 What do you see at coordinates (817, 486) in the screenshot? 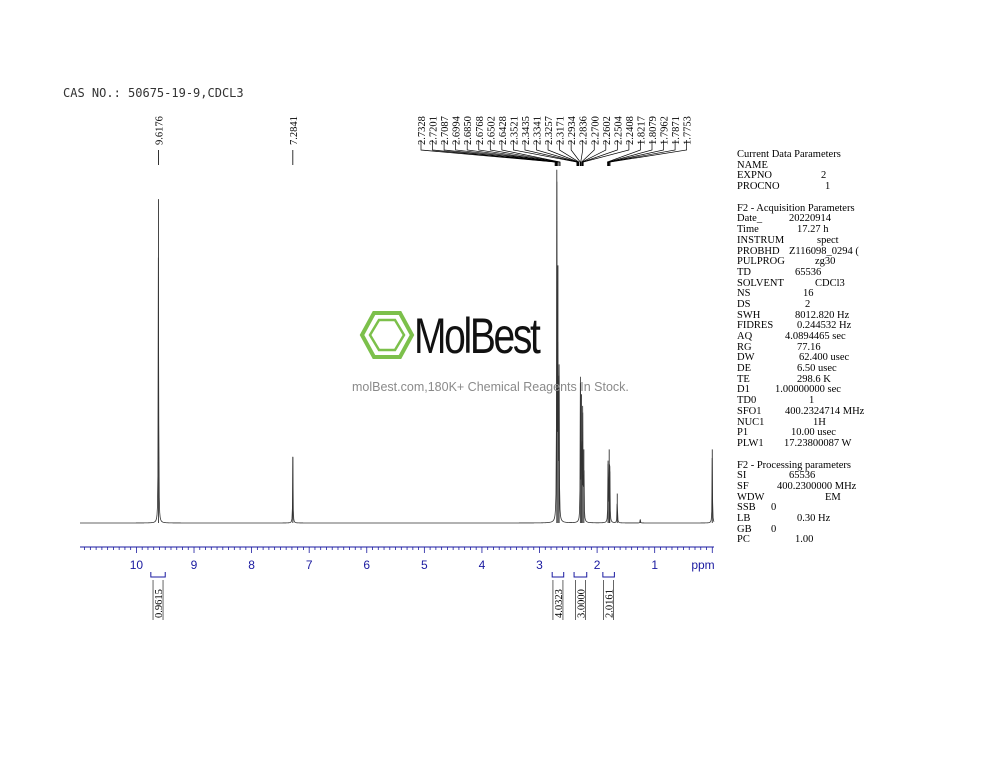
I see `param-value: 400.2300000 MHz` at bounding box center [817, 486].